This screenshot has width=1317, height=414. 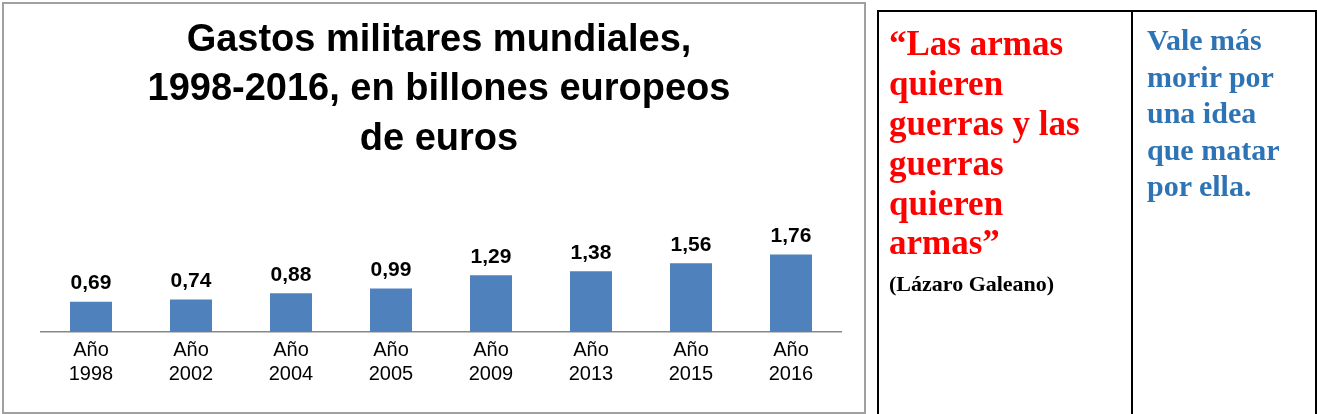 I want to click on data-label: 0,74, so click(x=191, y=279).